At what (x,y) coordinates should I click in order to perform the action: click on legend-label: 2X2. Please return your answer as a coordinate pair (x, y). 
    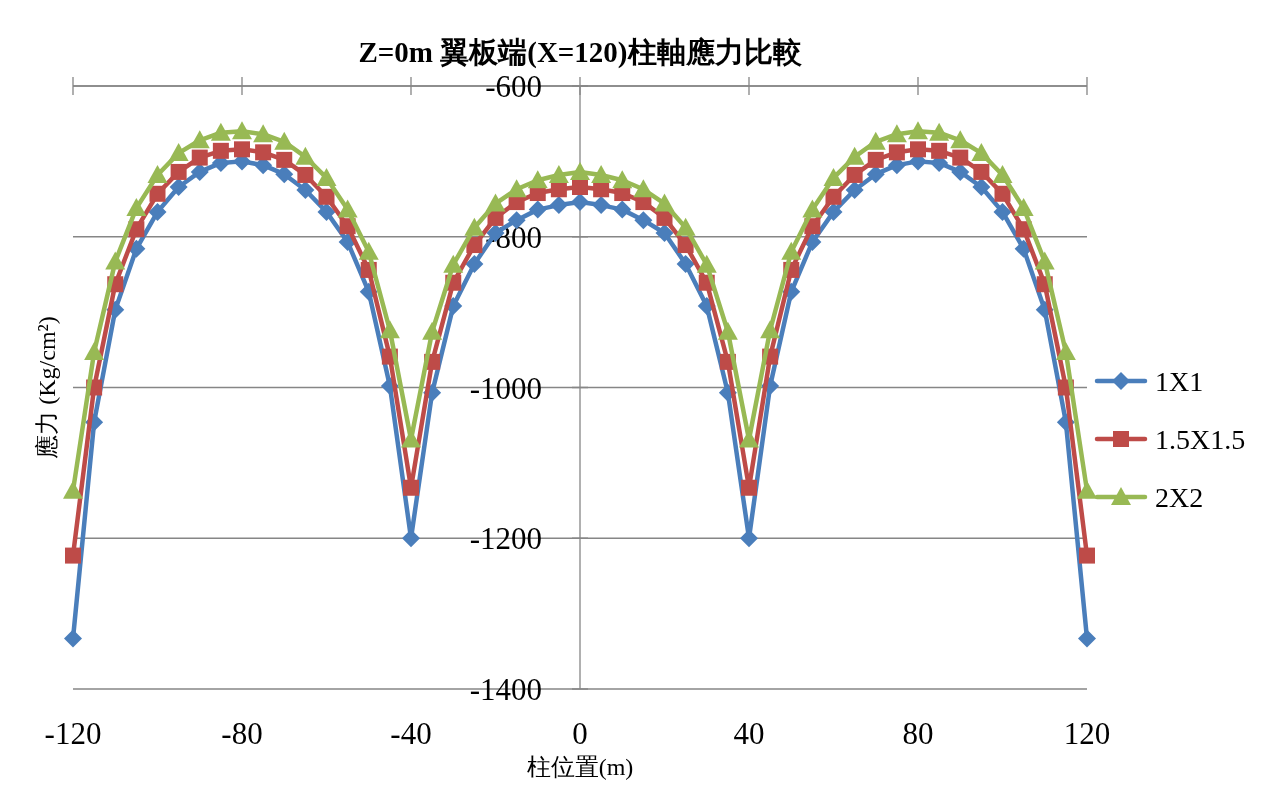
    Looking at the image, I should click on (1179, 497).